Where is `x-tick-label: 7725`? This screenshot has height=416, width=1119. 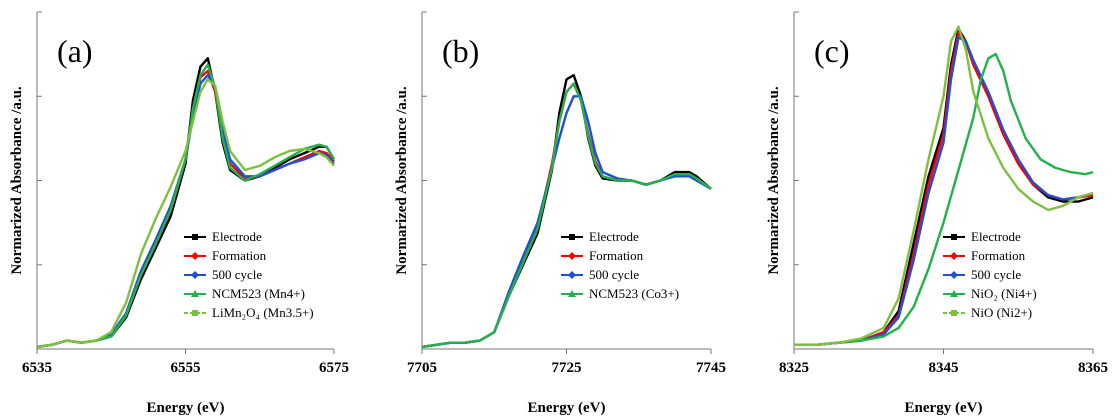 x-tick-label: 7725 is located at coordinates (567, 368).